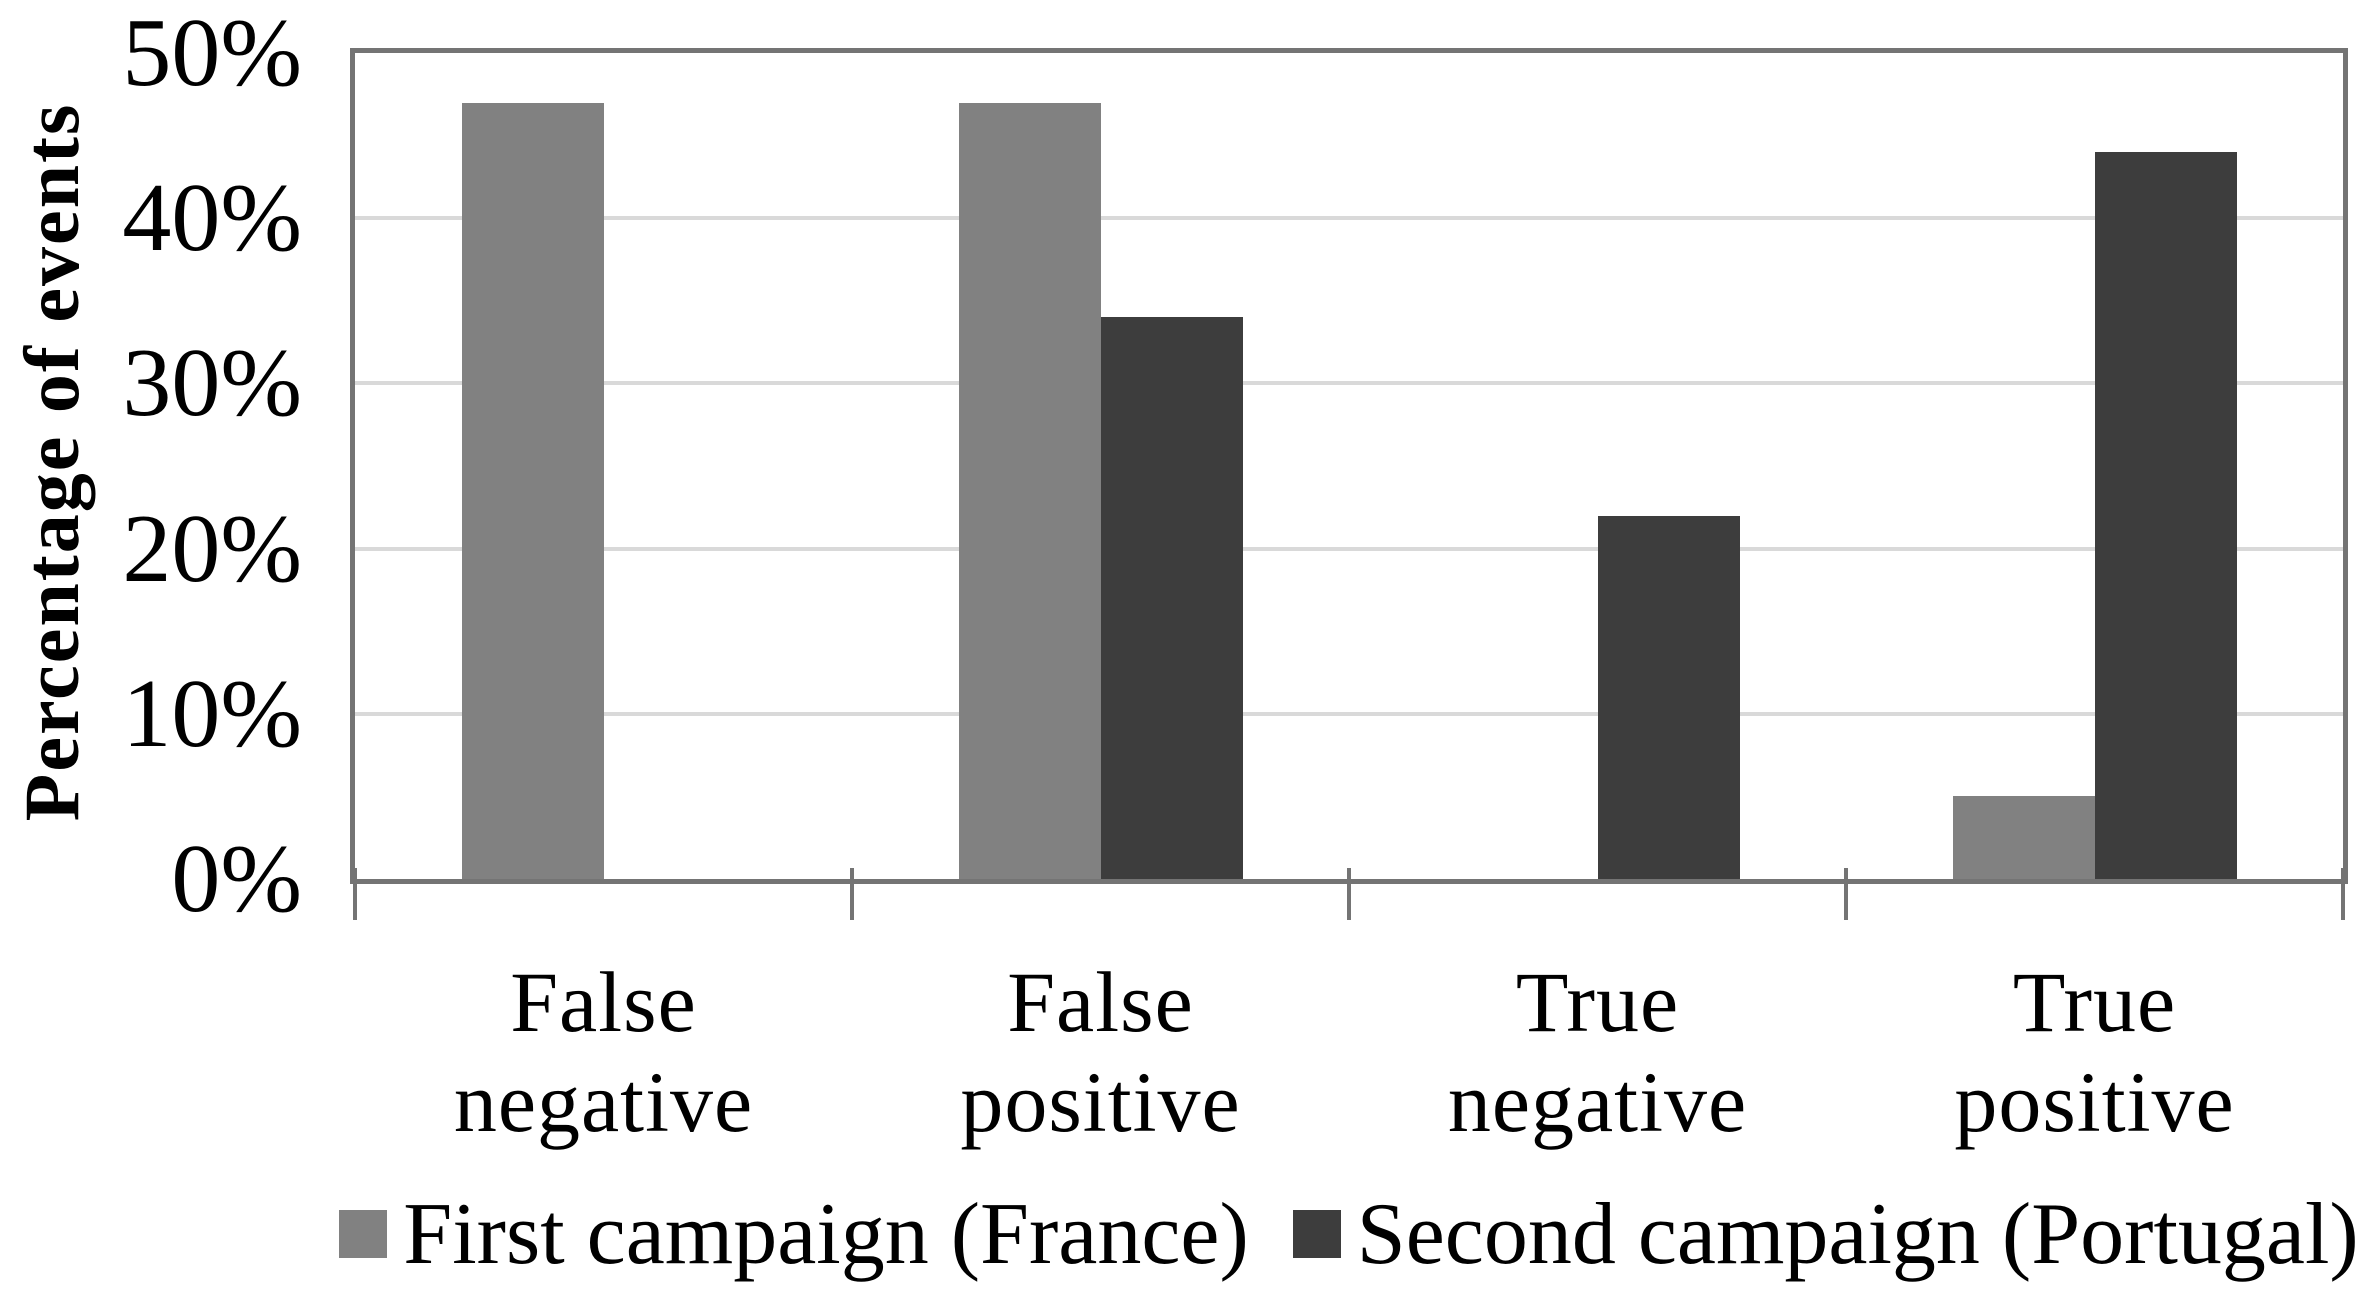 This screenshot has height=1306, width=2365. I want to click on legend-item: Second campaign (Portugal), so click(1825, 1234).